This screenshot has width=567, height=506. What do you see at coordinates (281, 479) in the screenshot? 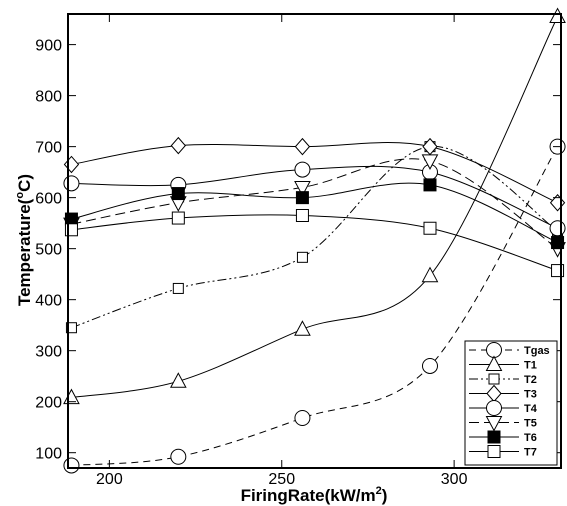
I see `x-tick-label: 250` at bounding box center [281, 479].